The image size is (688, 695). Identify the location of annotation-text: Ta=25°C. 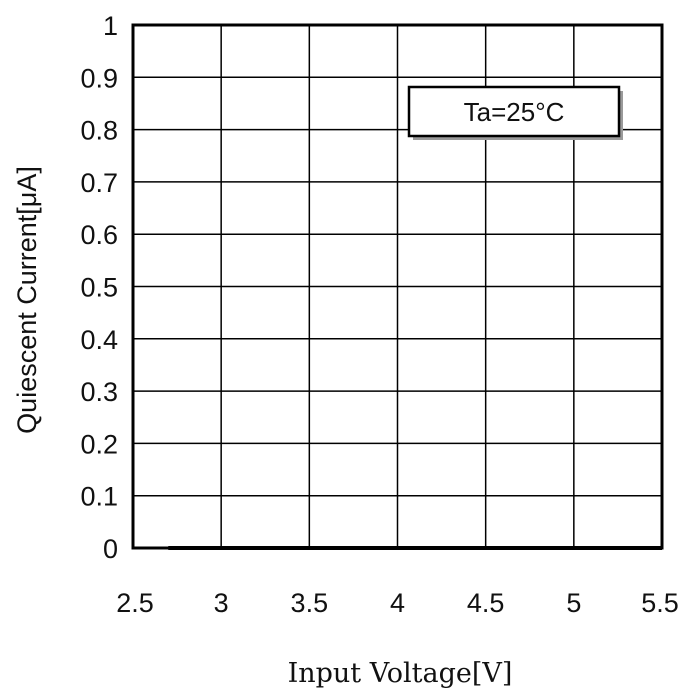
(514, 112).